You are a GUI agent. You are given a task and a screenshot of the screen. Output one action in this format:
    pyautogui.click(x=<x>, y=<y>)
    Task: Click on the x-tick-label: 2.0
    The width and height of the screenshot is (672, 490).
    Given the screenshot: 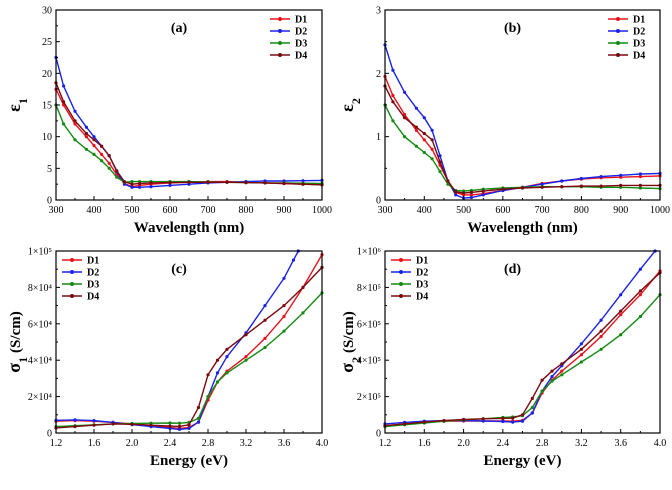 What is the action you would take?
    pyautogui.click(x=132, y=443)
    